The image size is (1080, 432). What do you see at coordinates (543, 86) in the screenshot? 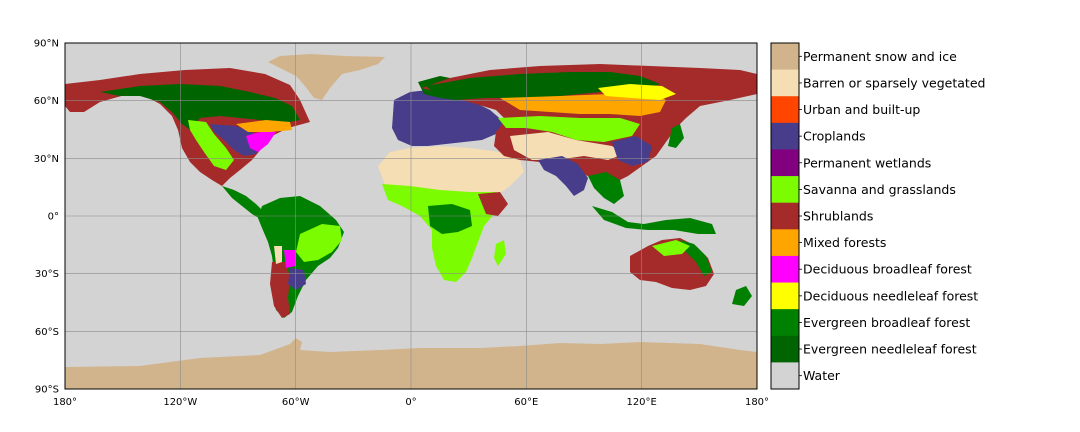
I see `asia-boreal-forest` at bounding box center [543, 86].